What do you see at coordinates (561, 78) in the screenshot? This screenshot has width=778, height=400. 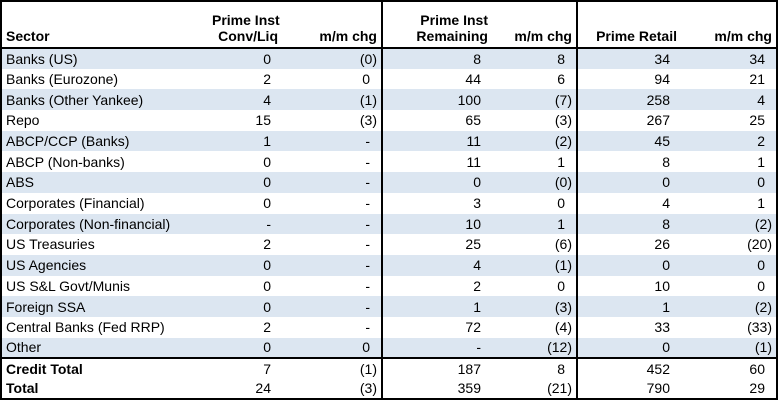 I see `value-cell: 6` at bounding box center [561, 78].